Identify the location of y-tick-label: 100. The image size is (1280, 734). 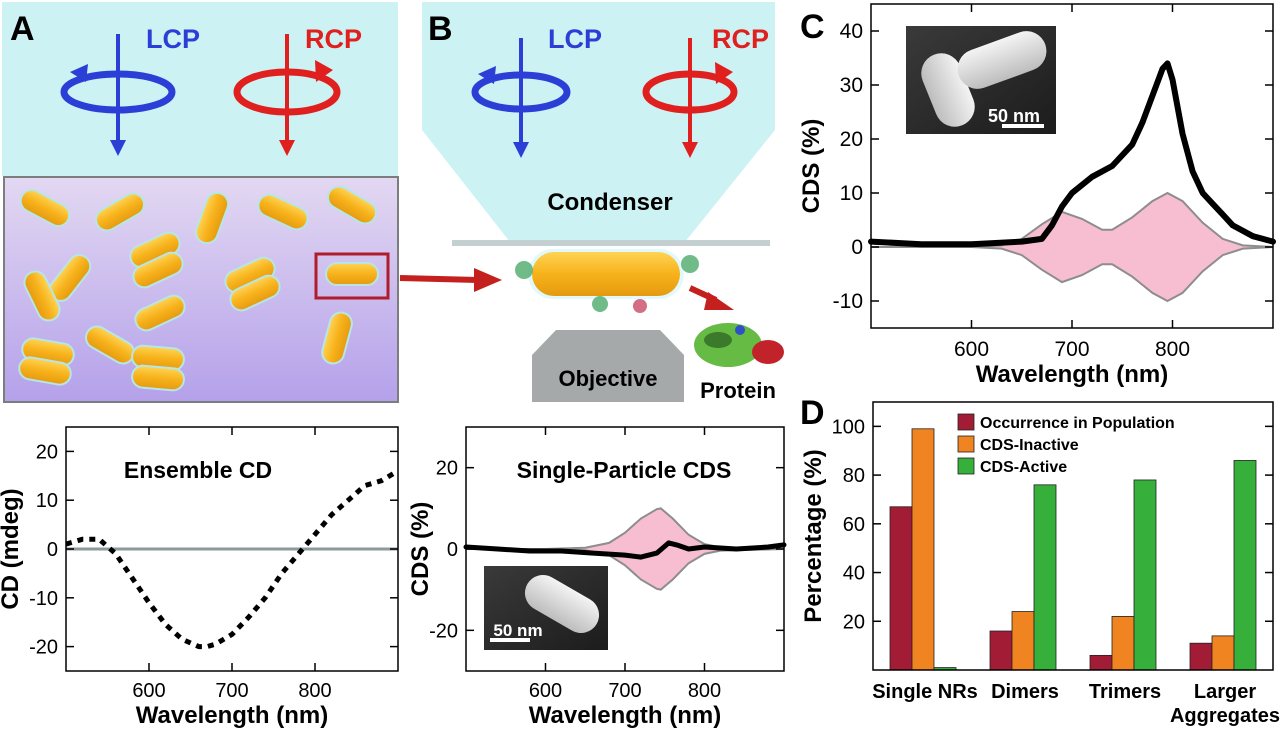
(848, 427).